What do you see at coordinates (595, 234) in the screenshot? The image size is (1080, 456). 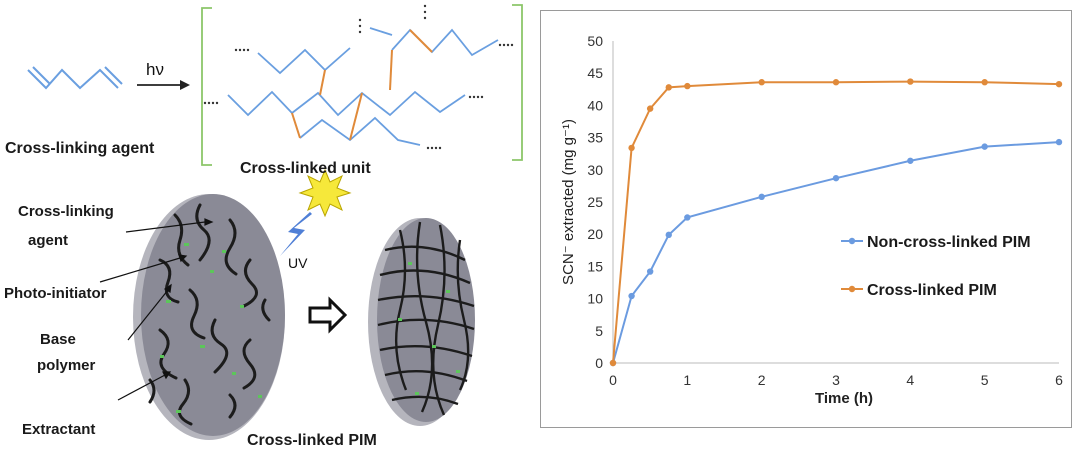 I see `y-tick-label: 20` at bounding box center [595, 234].